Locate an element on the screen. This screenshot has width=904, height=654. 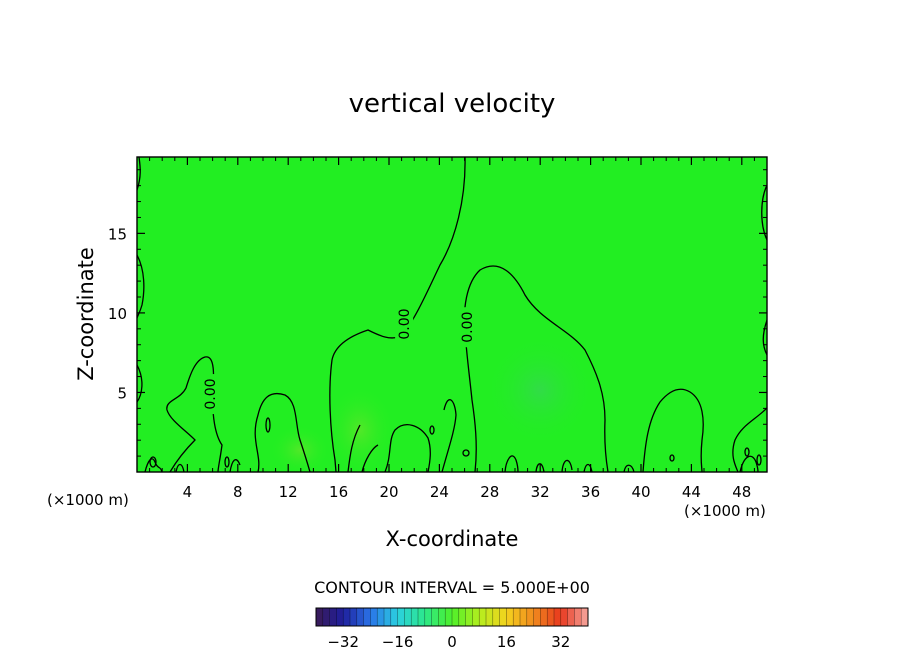
colorbar-tick-label: 0 is located at coordinates (452, 642).